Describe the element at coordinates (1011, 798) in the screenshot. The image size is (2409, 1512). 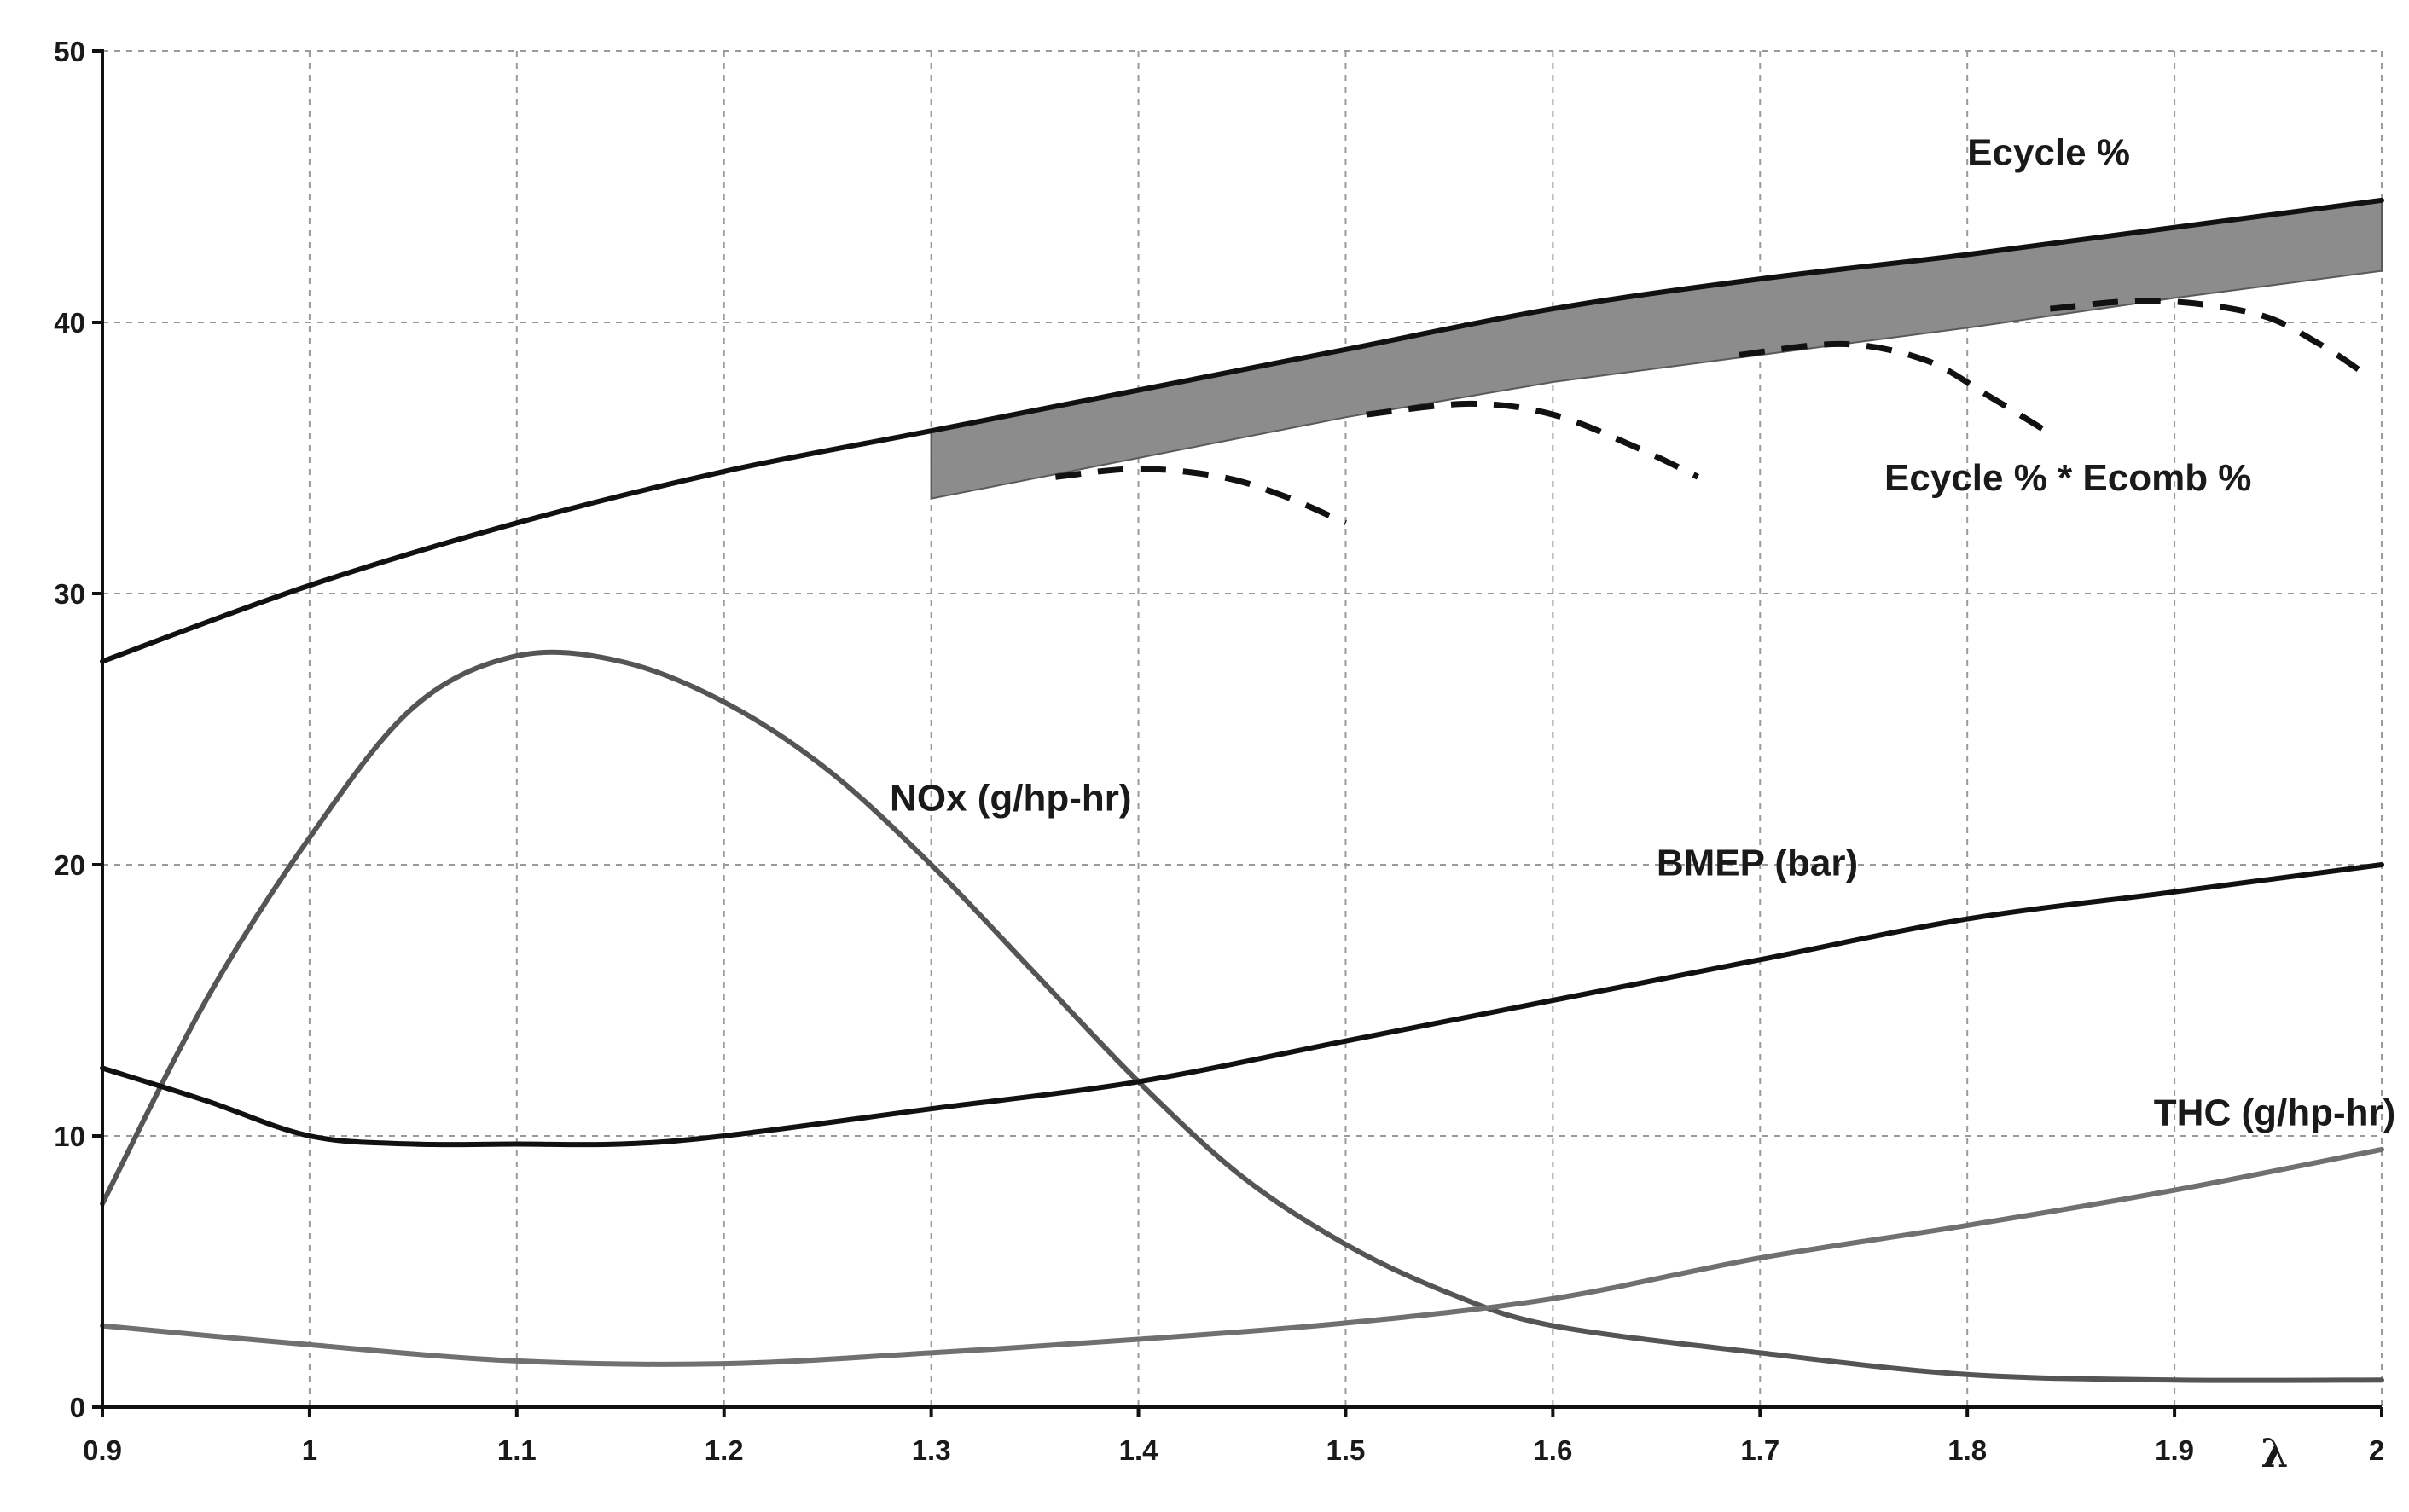
I see `series-label-nox-g-hp-hr: NOx (g/hp-hr)` at that location.